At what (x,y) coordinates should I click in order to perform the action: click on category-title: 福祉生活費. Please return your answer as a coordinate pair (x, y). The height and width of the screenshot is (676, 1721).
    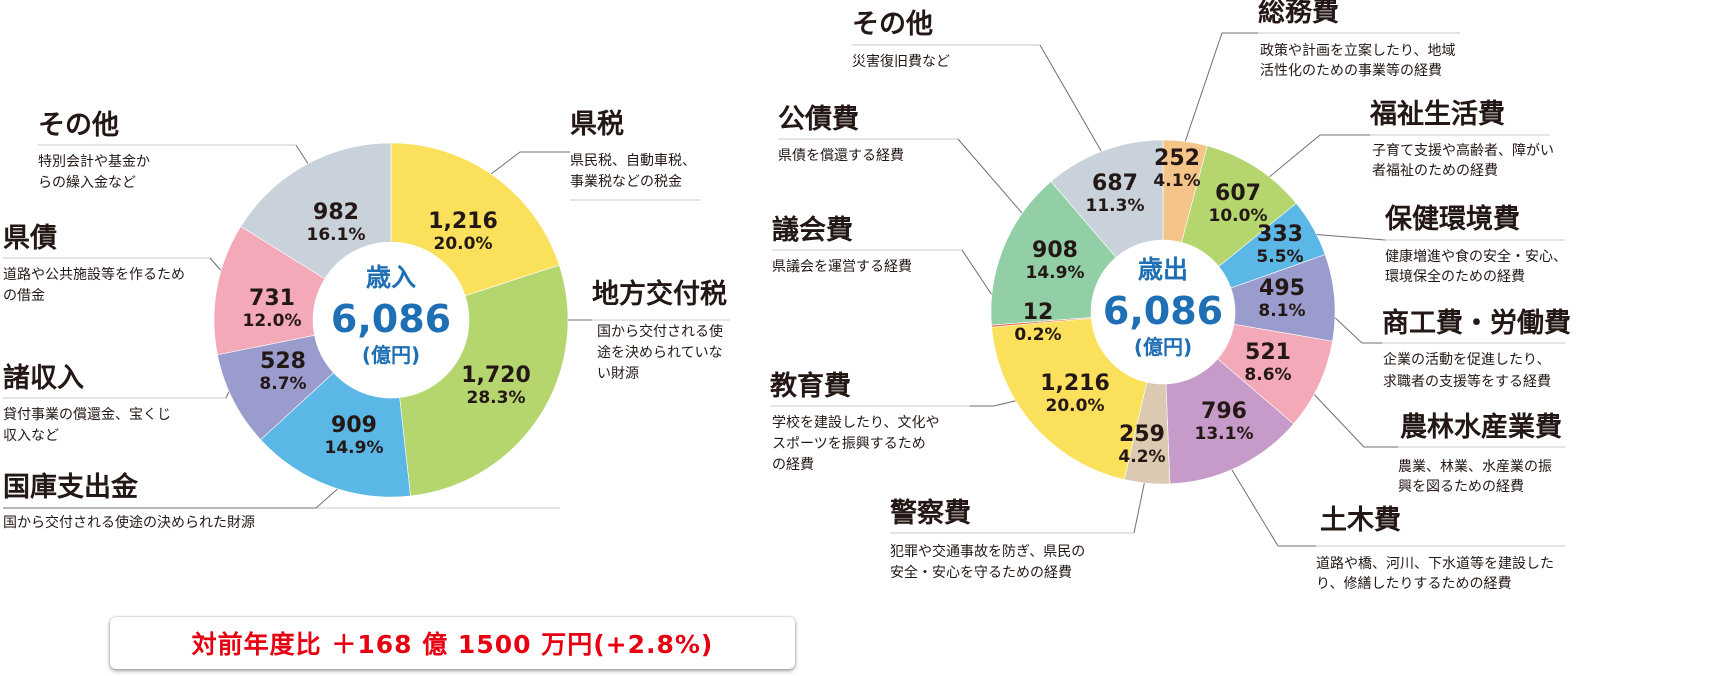
    Looking at the image, I should click on (1437, 114).